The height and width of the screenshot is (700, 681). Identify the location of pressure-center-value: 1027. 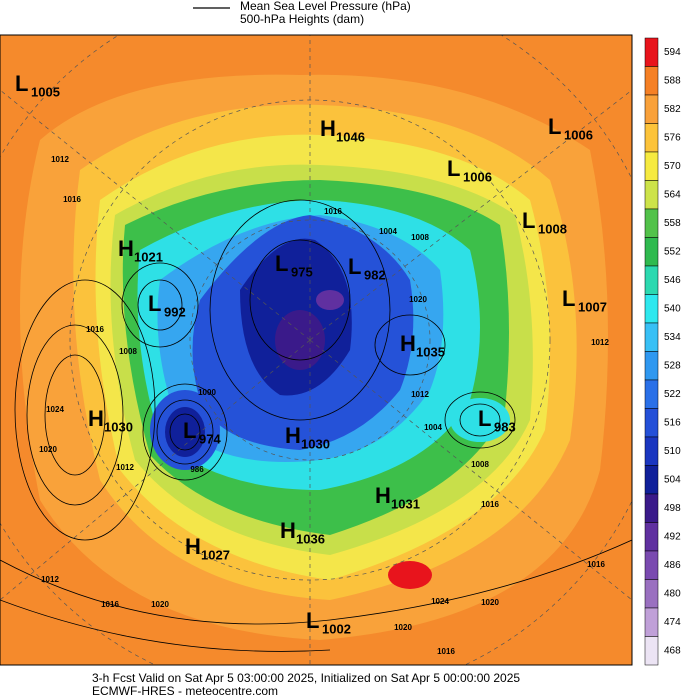
(215, 554).